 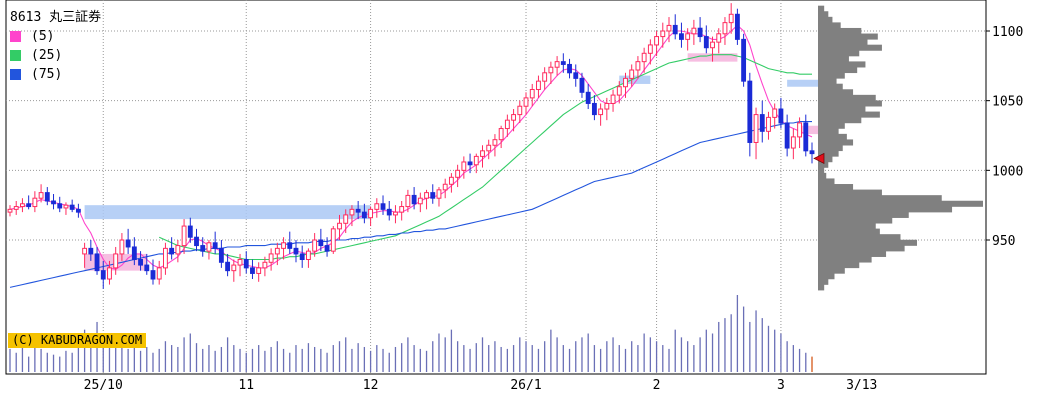 I want to click on legend-label-ma75: (75), so click(x=47, y=74).